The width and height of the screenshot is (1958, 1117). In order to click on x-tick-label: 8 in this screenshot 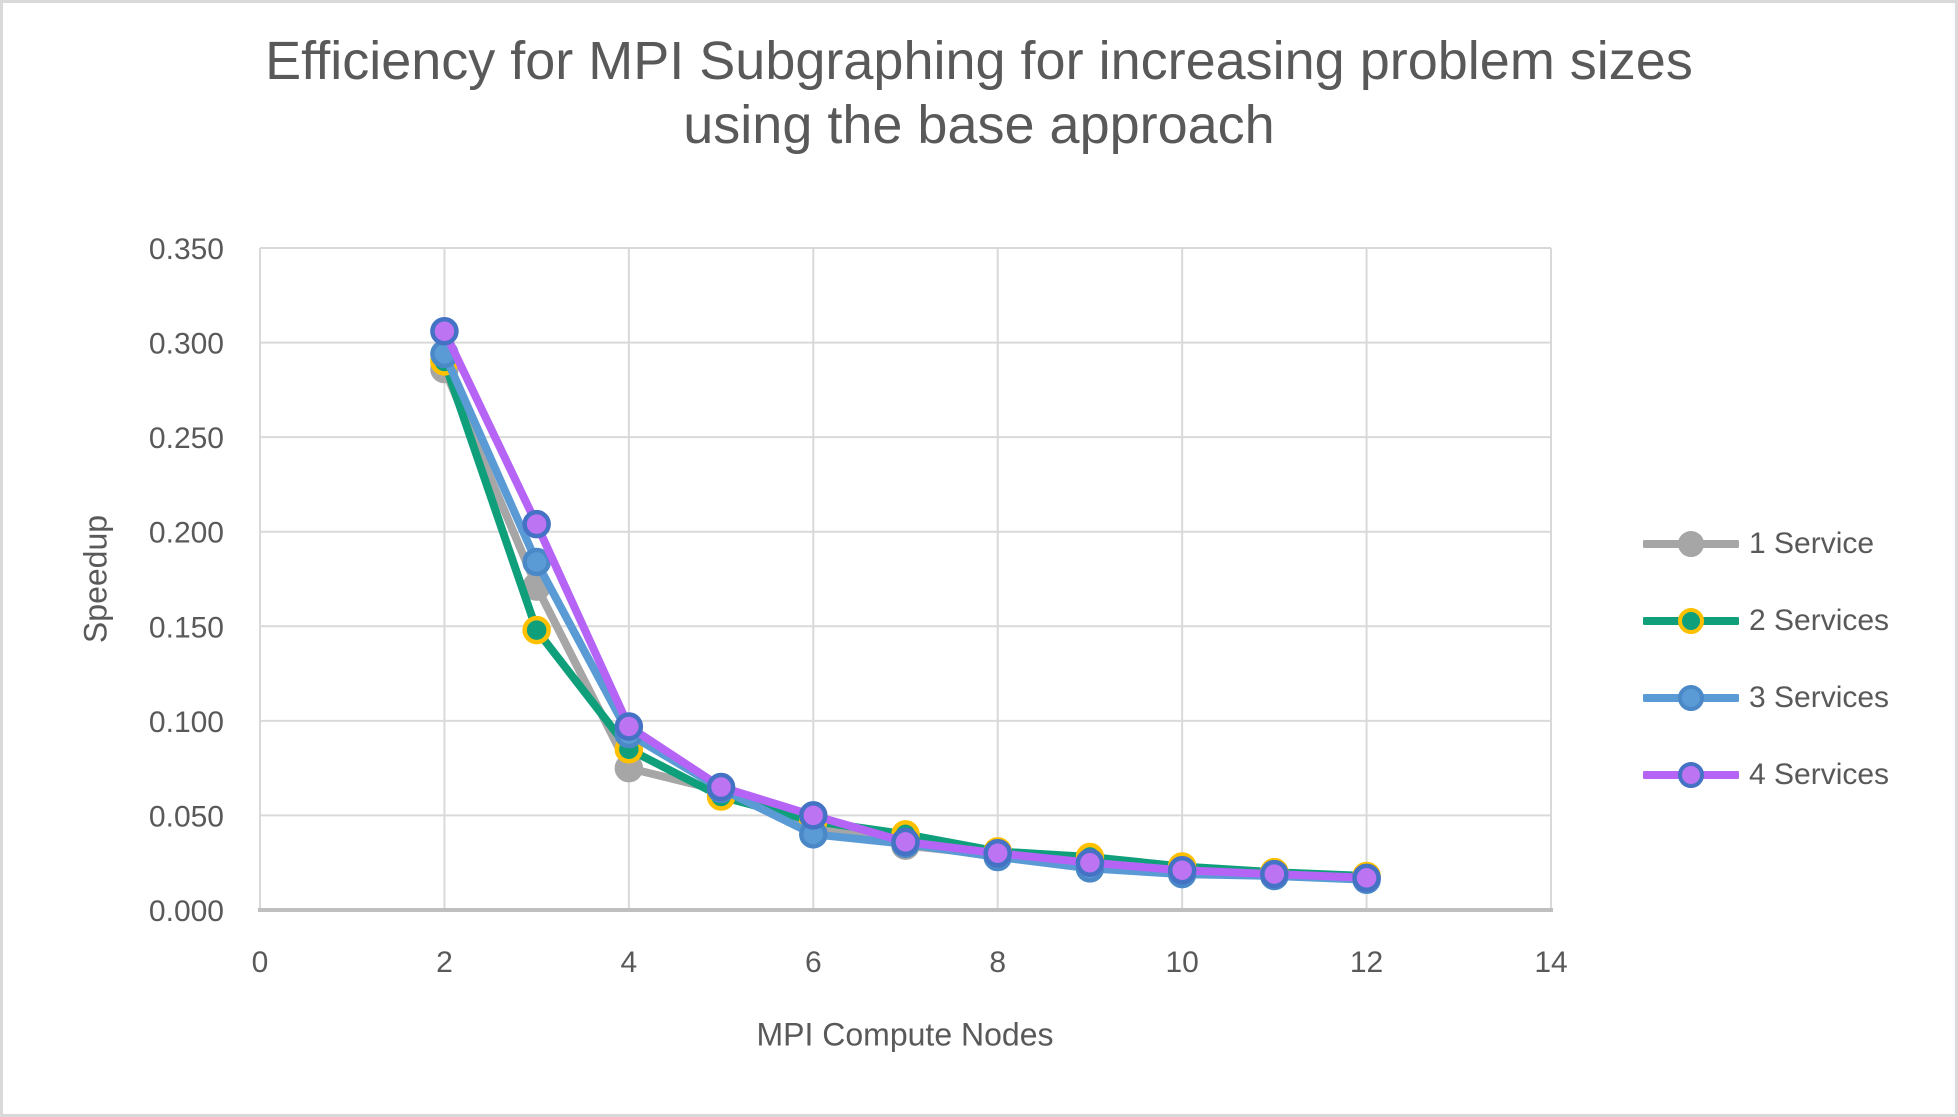, I will do `click(997, 962)`.